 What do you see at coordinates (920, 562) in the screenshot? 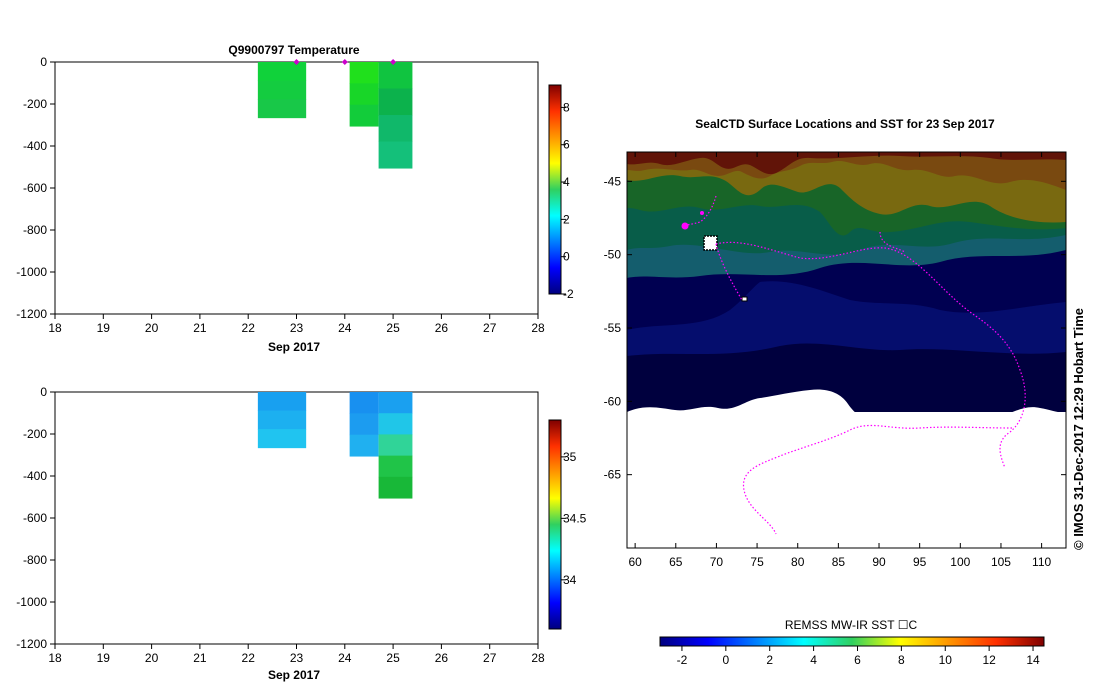
I see `map-x-tick-label: 95` at bounding box center [920, 562].